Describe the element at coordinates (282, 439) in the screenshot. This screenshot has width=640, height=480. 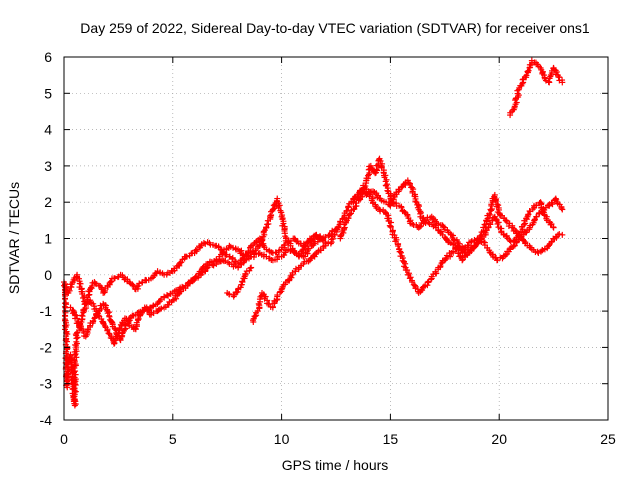
I see `x-tick-label: 10` at that location.